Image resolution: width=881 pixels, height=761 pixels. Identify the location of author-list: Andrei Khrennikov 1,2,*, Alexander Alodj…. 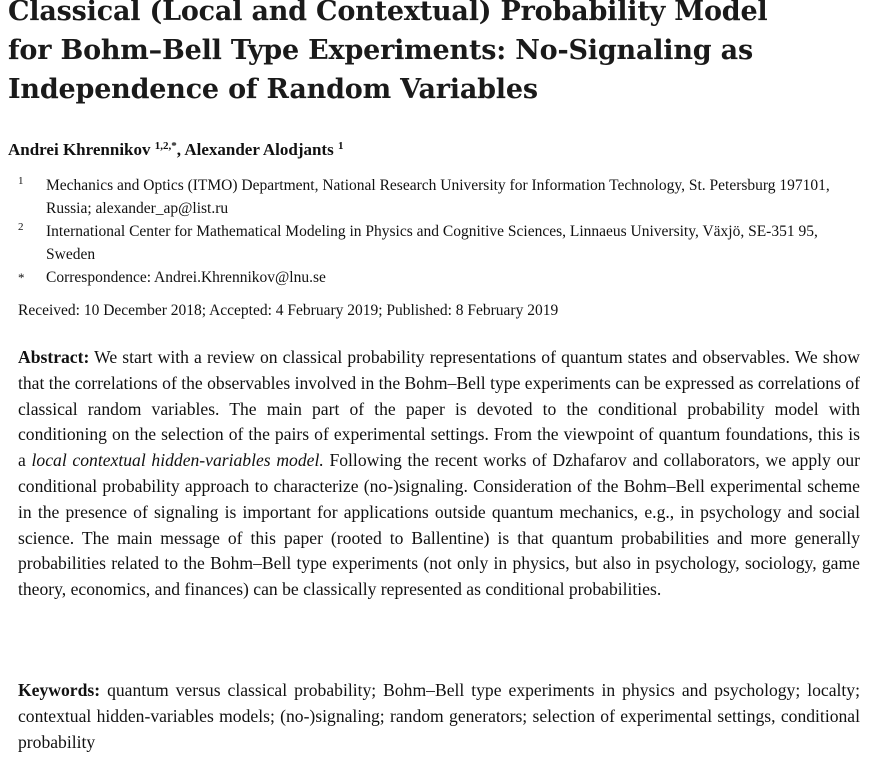
(175, 150).